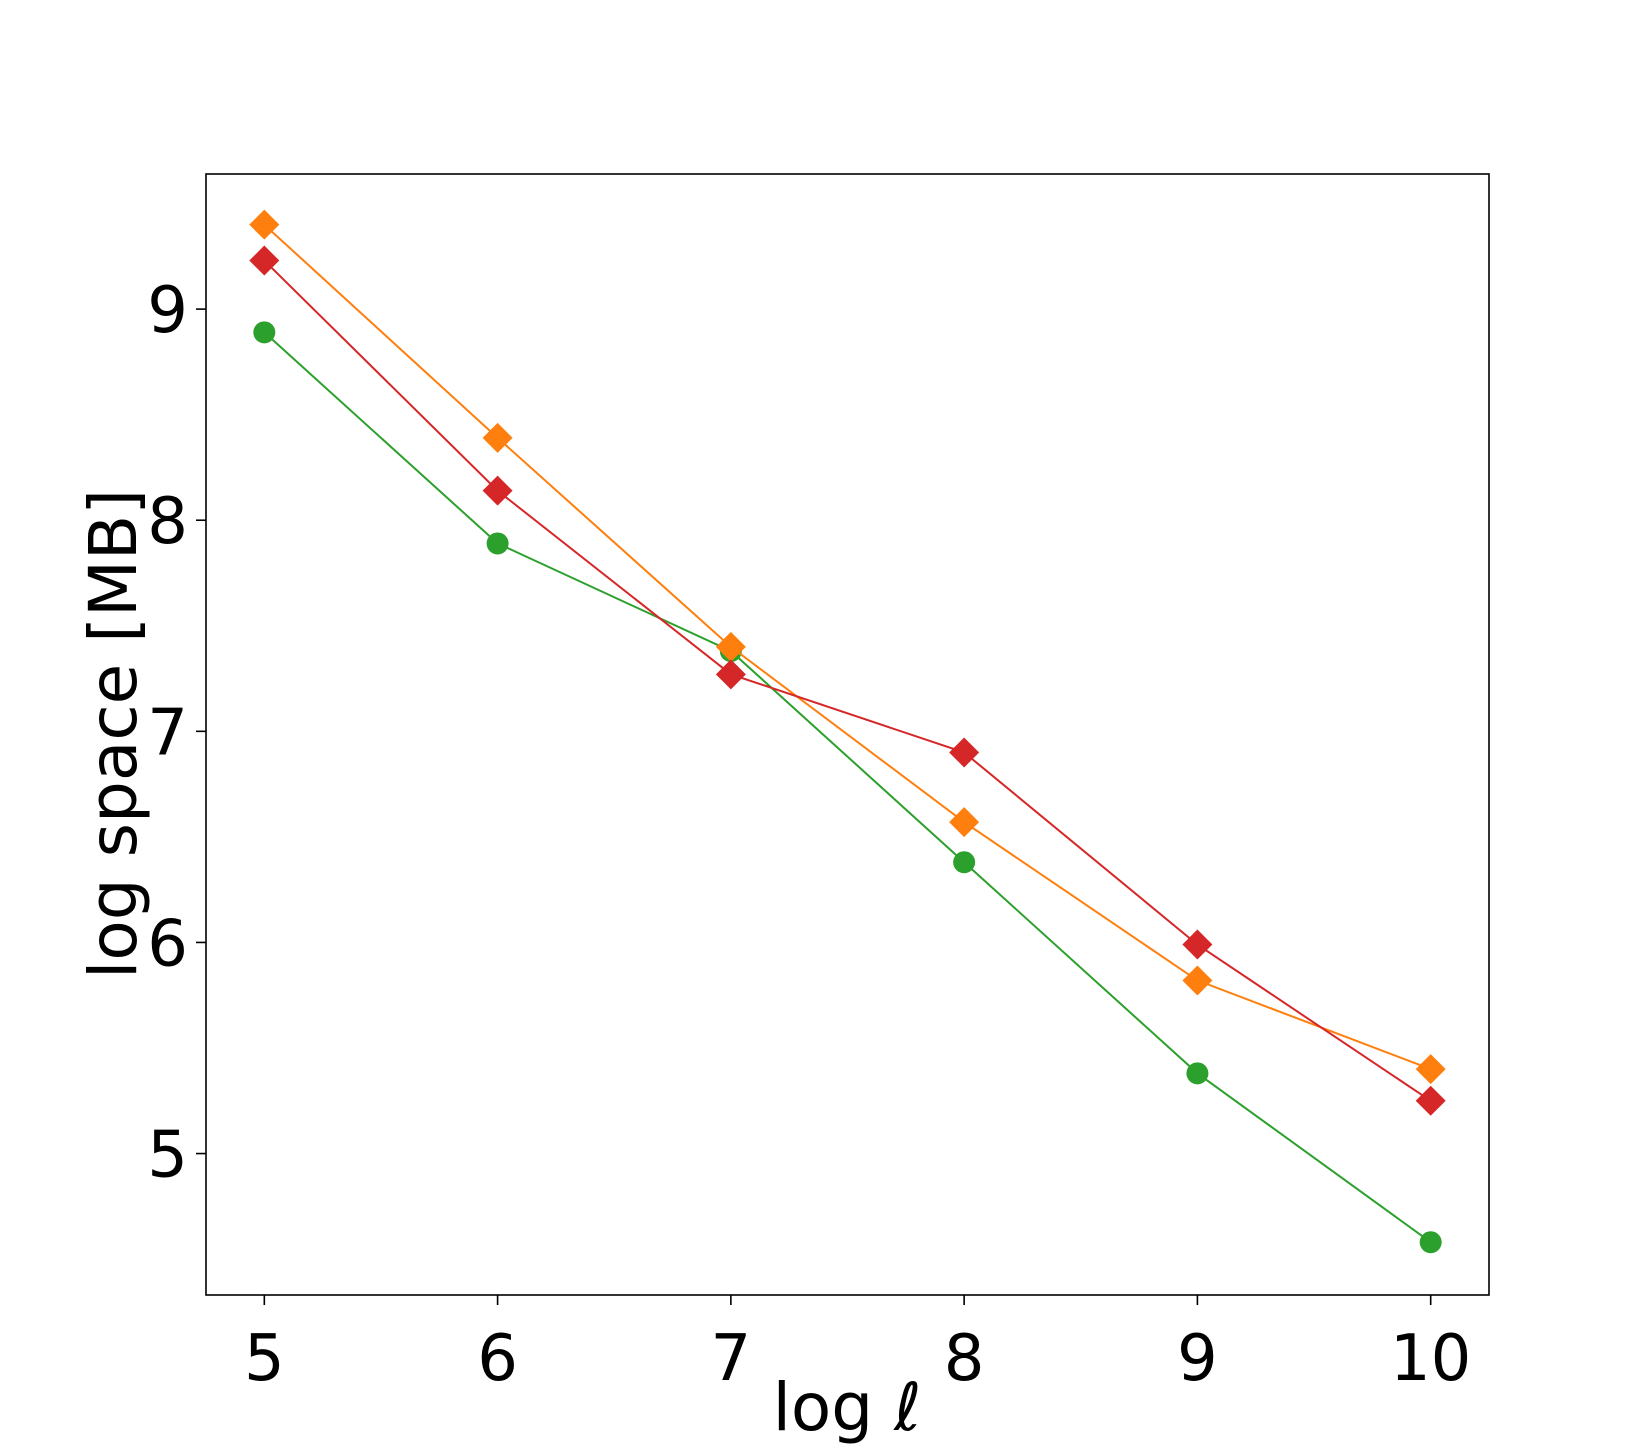  What do you see at coordinates (167, 522) in the screenshot?
I see `y-tick-label-3: 8` at bounding box center [167, 522].